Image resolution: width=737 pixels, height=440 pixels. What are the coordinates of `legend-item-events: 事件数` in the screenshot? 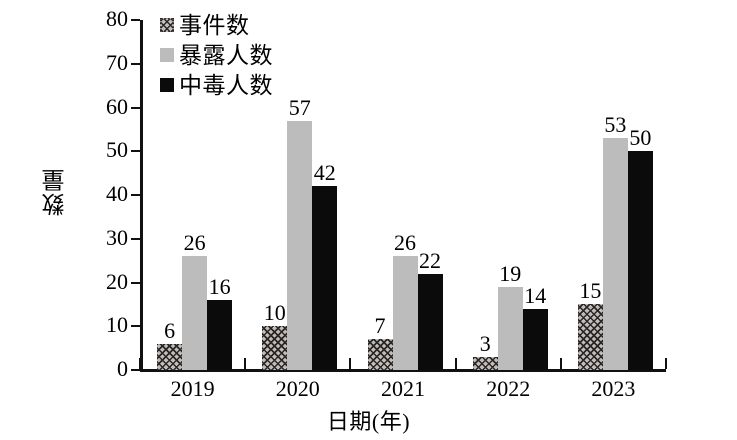 It's located at (216, 25).